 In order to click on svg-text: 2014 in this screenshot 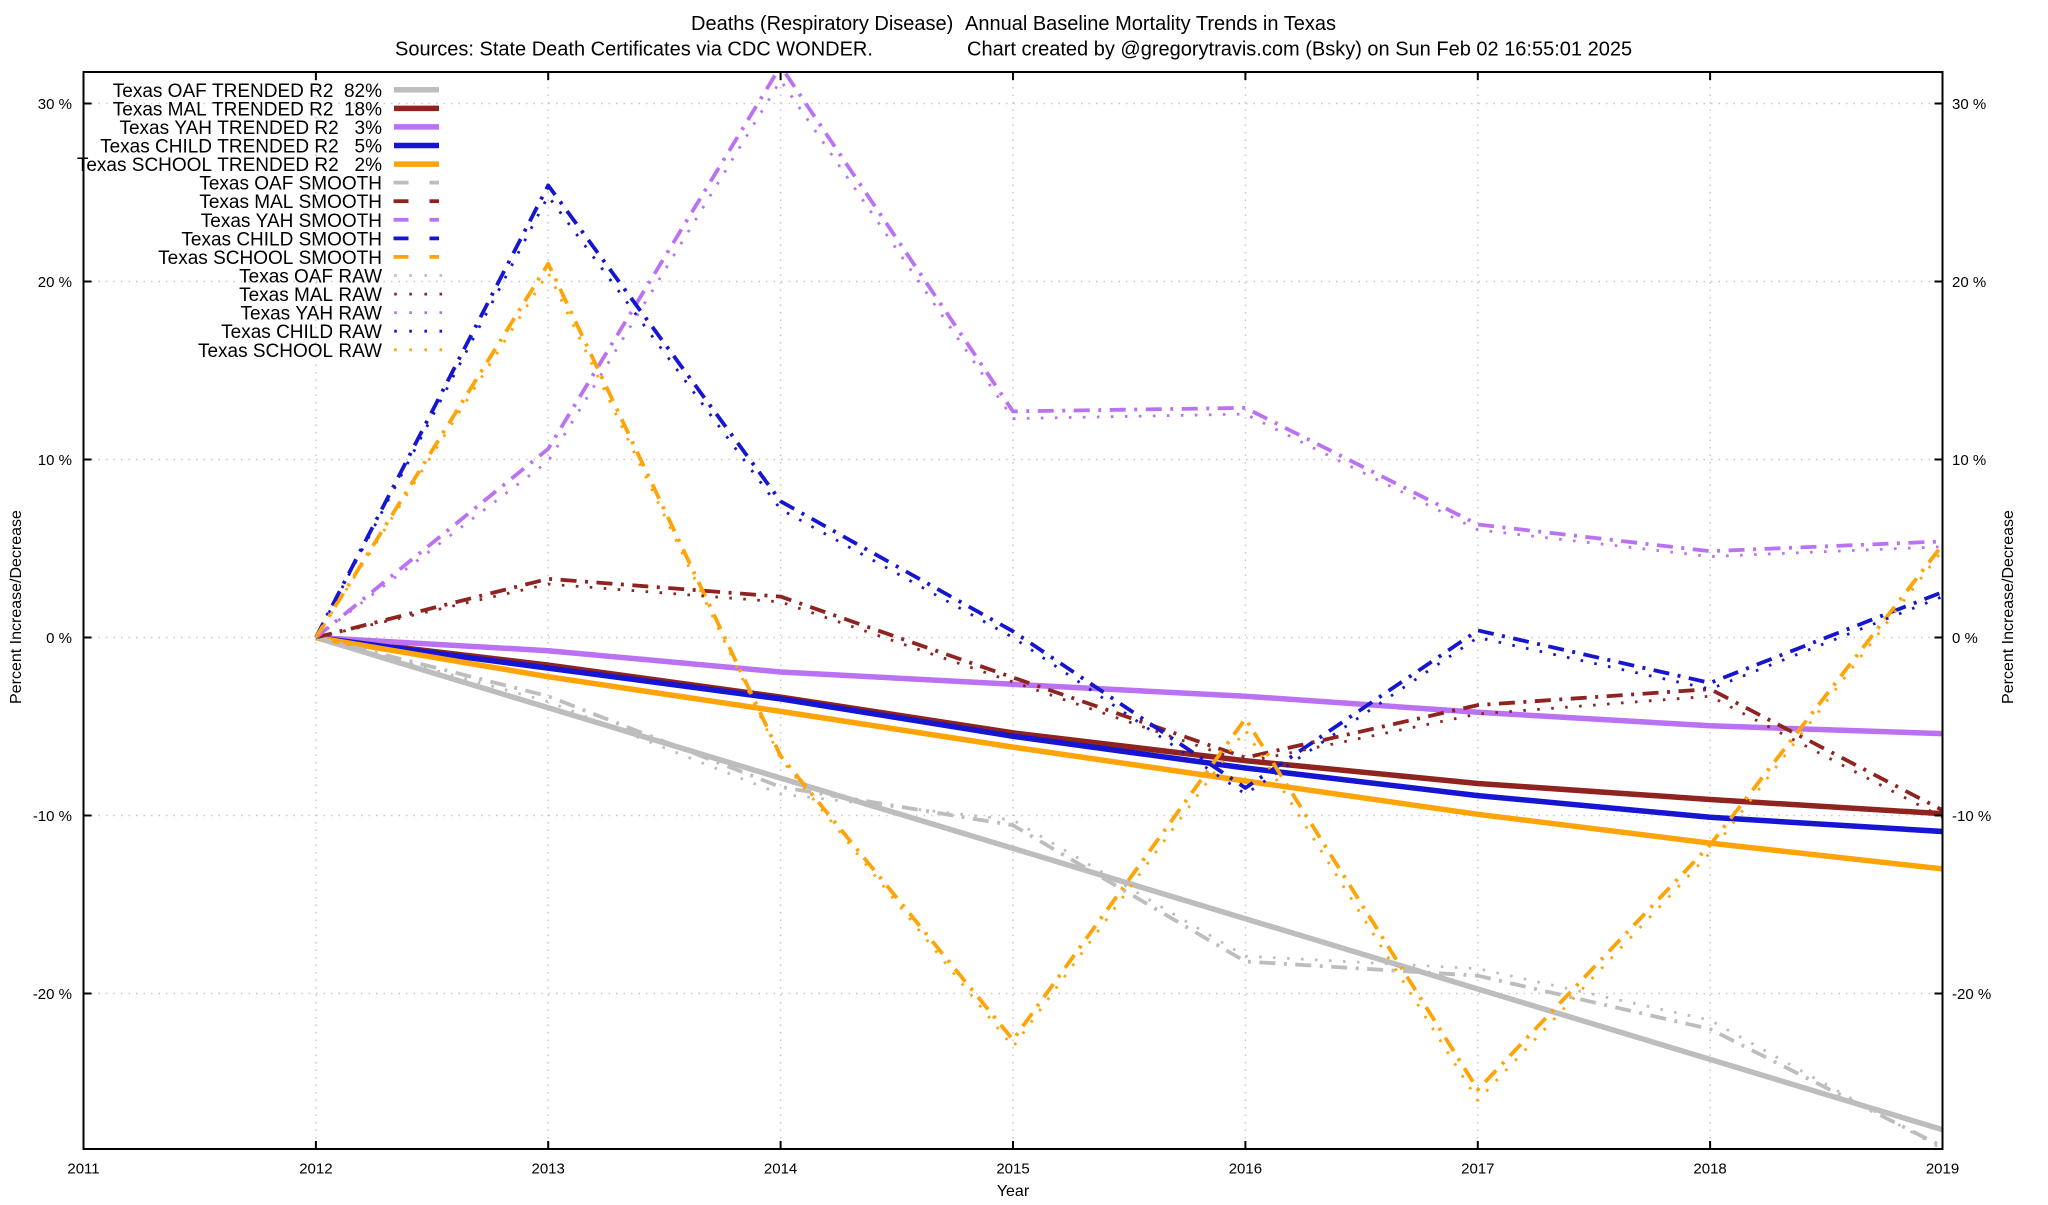, I will do `click(780, 1169)`.